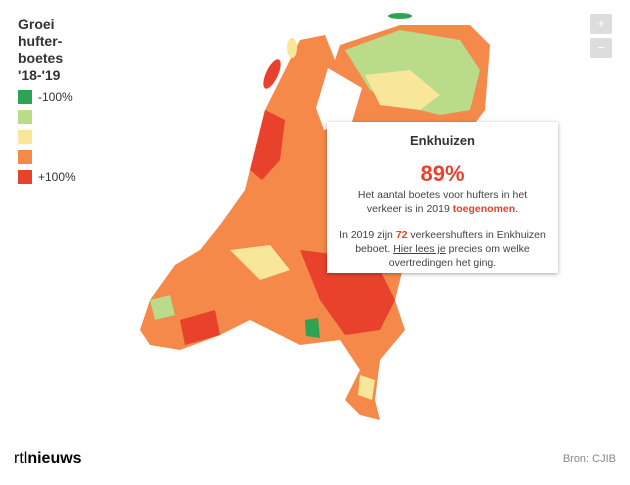 The width and height of the screenshot is (630, 485). I want to click on legend-label: +100%, so click(57, 177).